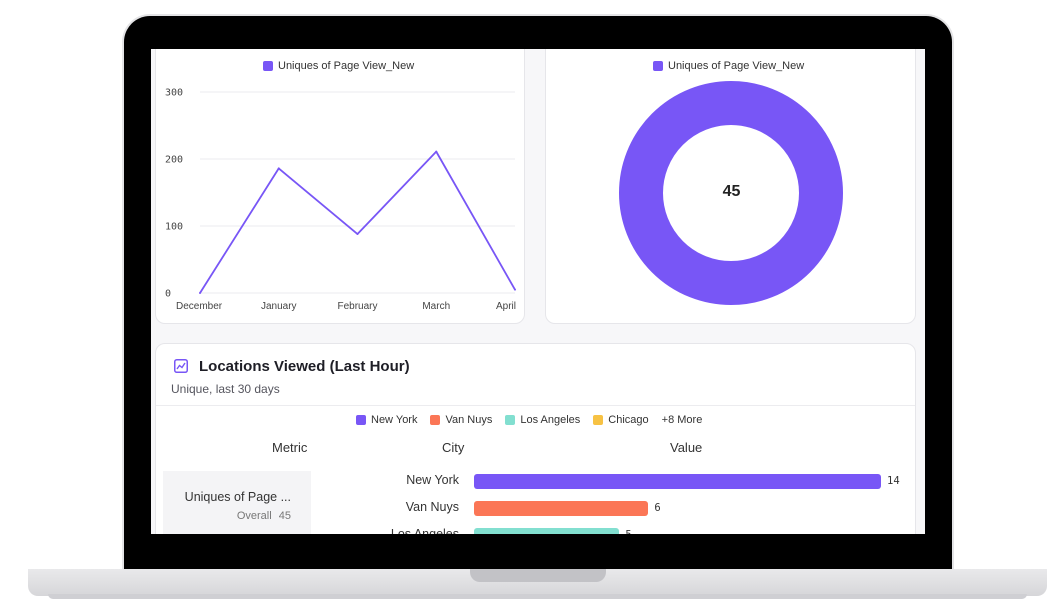 The height and width of the screenshot is (610, 1061). What do you see at coordinates (199, 306) in the screenshot?
I see `x-tick-label: December` at bounding box center [199, 306].